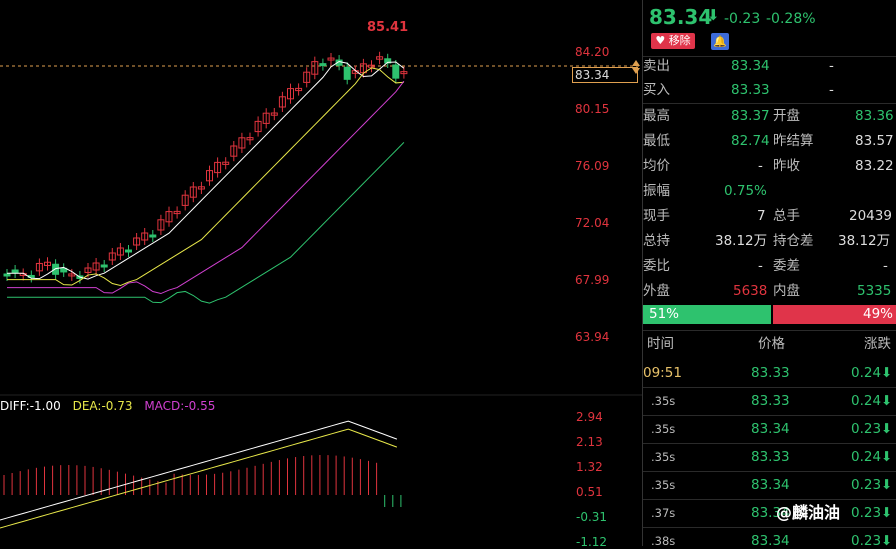  Describe the element at coordinates (660, 344) in the screenshot. I see `ticks-time-header: 时间` at that location.